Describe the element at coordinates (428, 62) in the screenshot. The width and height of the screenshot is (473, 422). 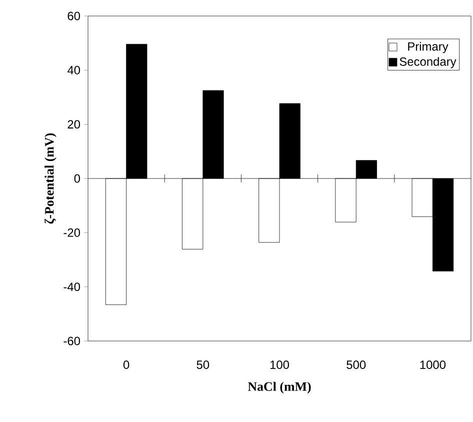
I see `legend-label: Secondary` at that location.